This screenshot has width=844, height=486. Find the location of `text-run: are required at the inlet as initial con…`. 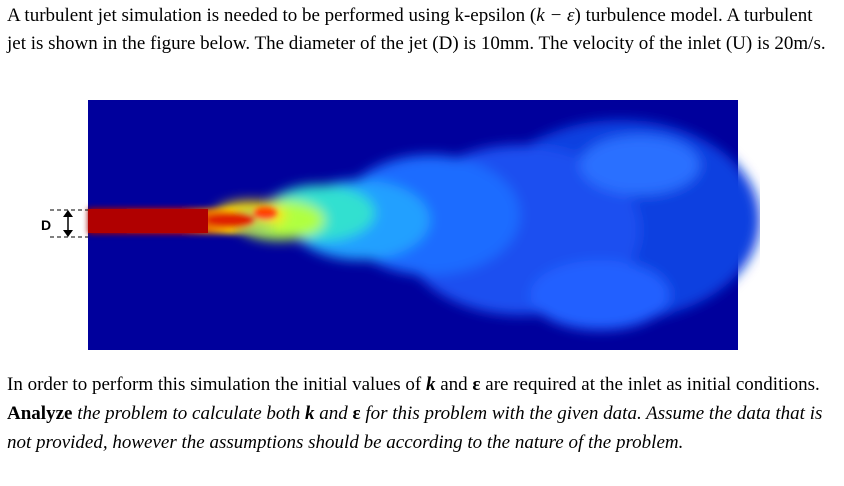

text-run: are required at the inlet as initial con… is located at coordinates (650, 384).